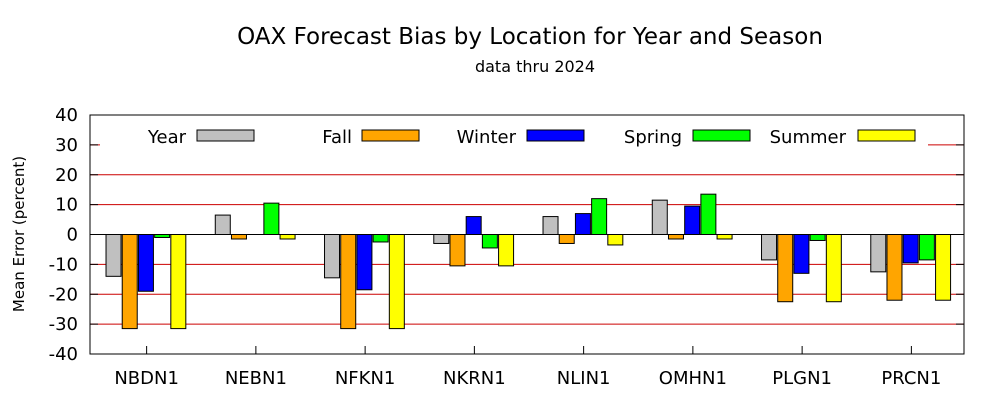 The image size is (1000, 400). What do you see at coordinates (167, 137) in the screenshot?
I see `legend-label-year: Year` at bounding box center [167, 137].